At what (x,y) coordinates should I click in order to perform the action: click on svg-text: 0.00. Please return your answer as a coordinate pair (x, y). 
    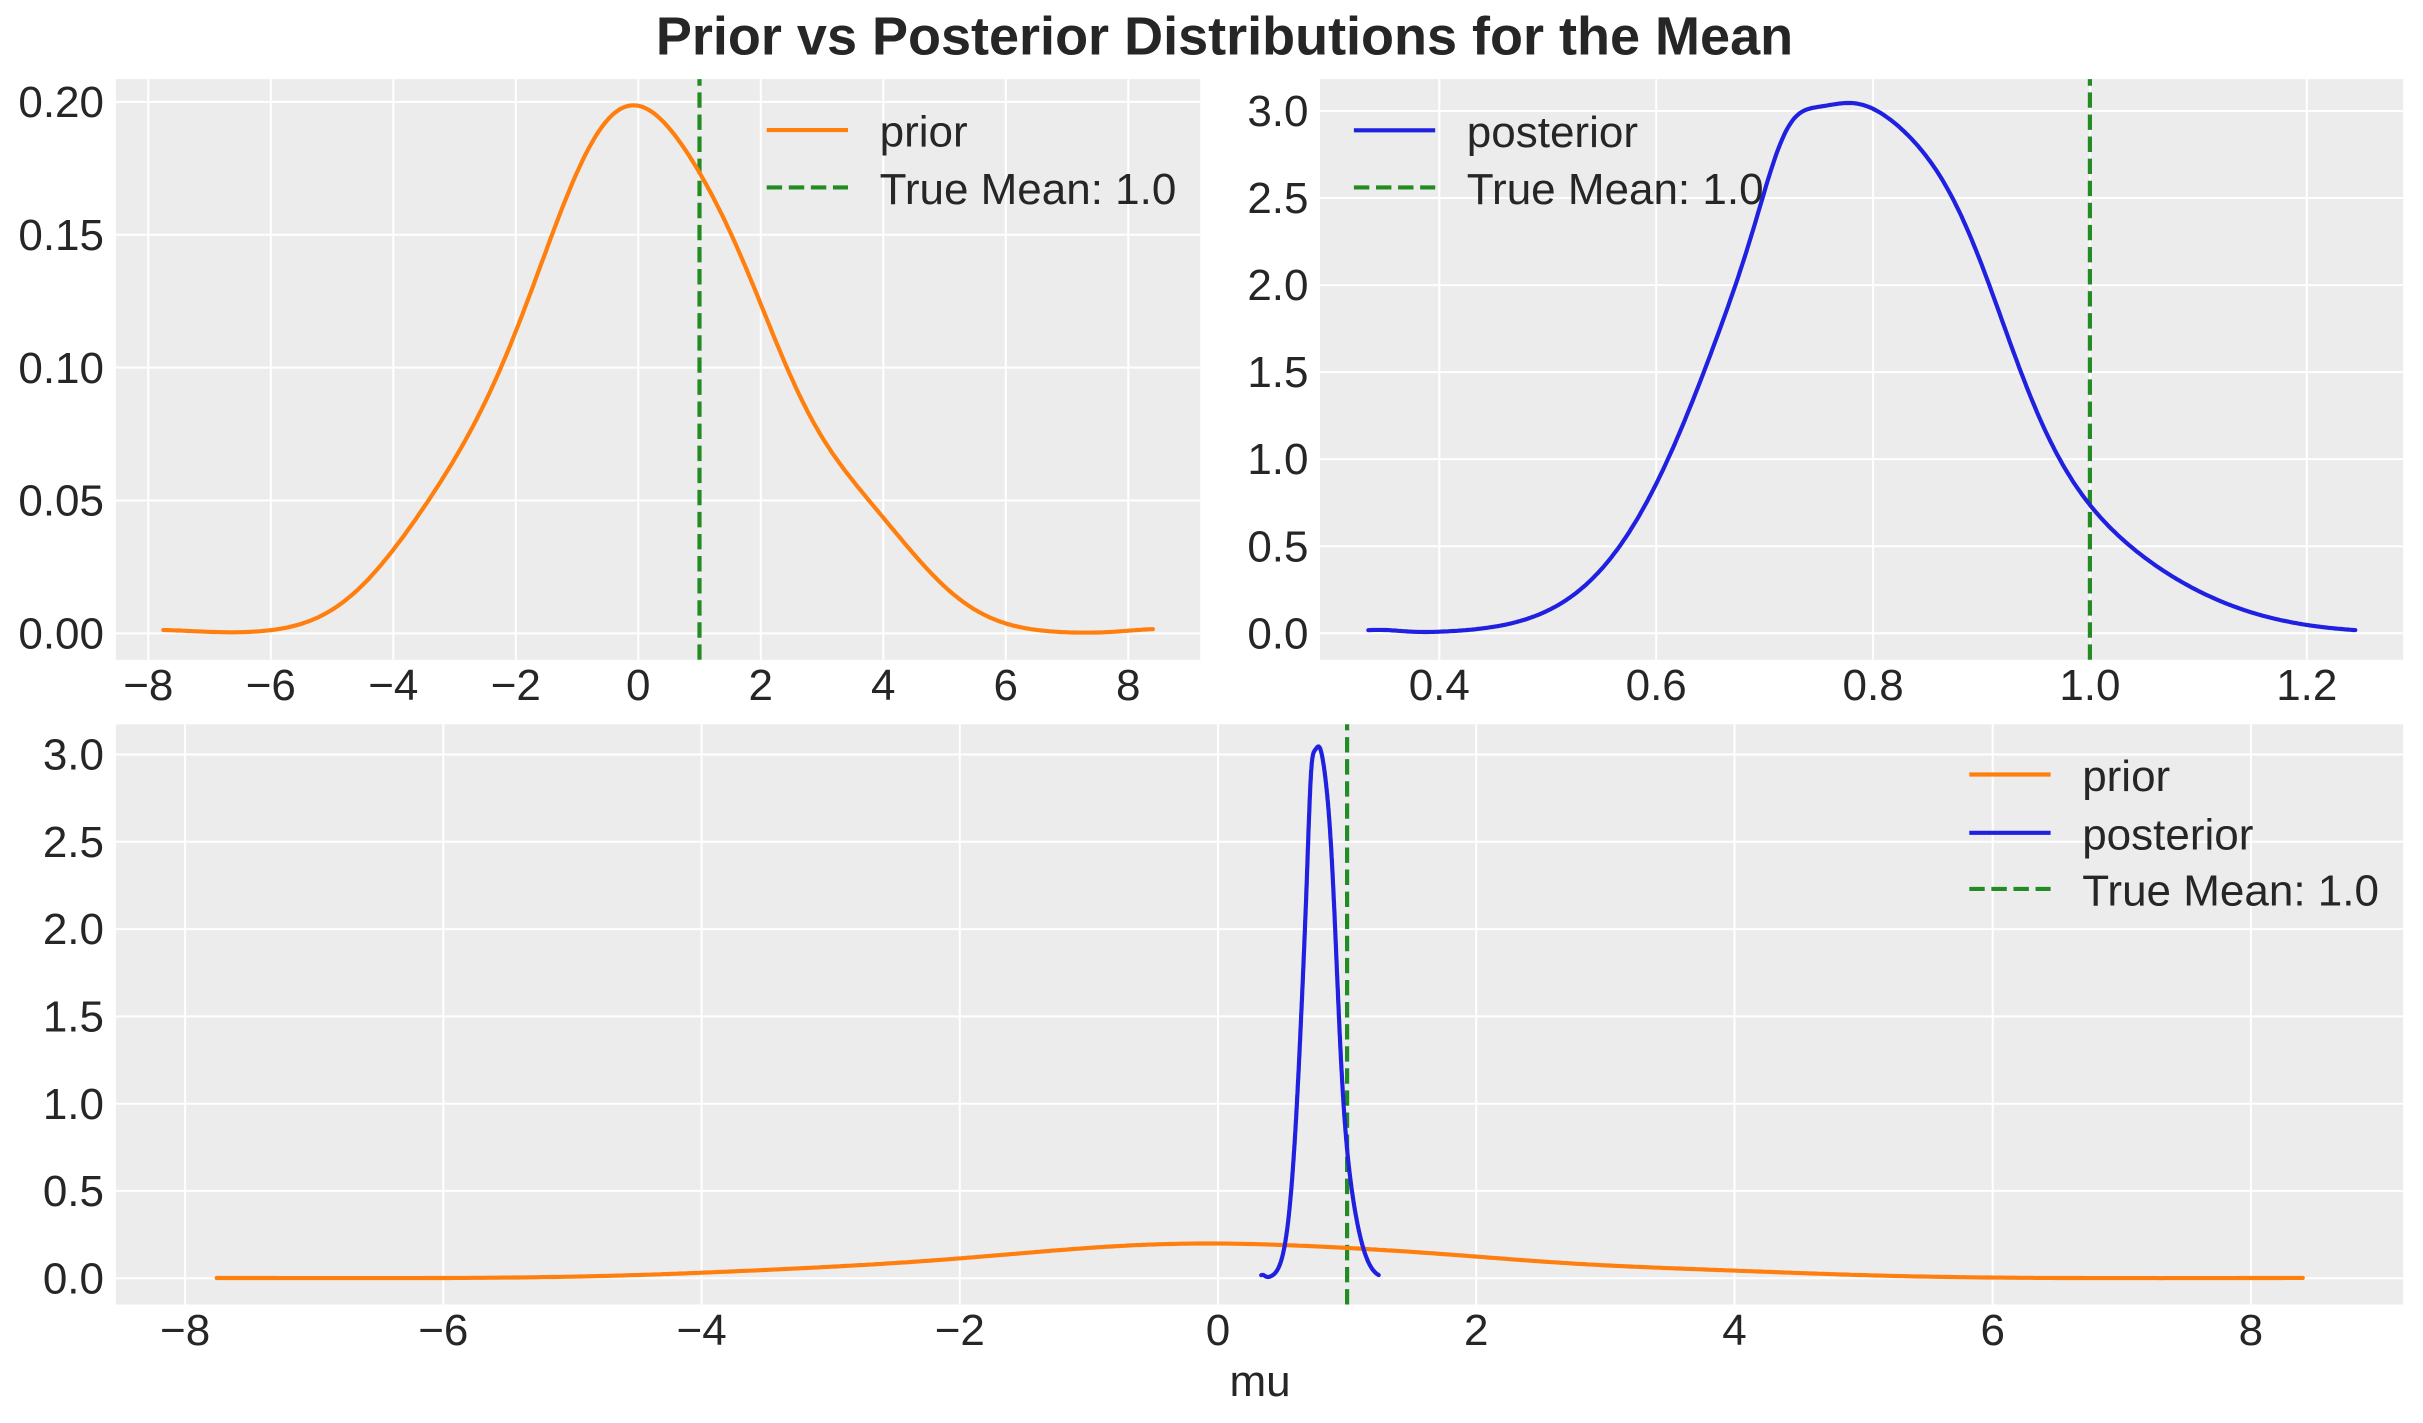
    Looking at the image, I should click on (61, 634).